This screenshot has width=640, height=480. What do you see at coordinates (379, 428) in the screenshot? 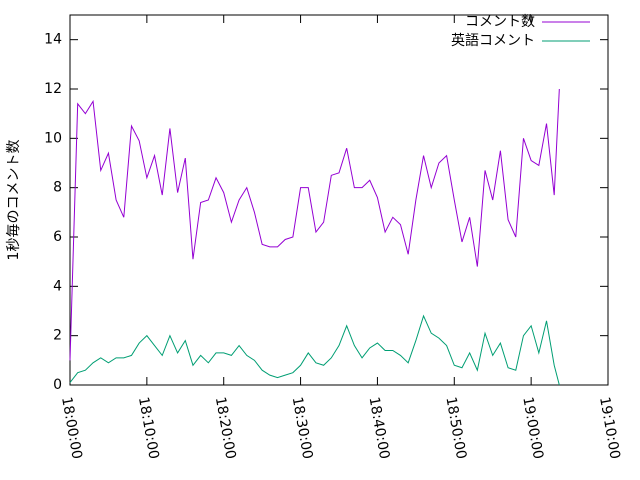
I see `x-tick-label: 18:40:00` at bounding box center [379, 428].